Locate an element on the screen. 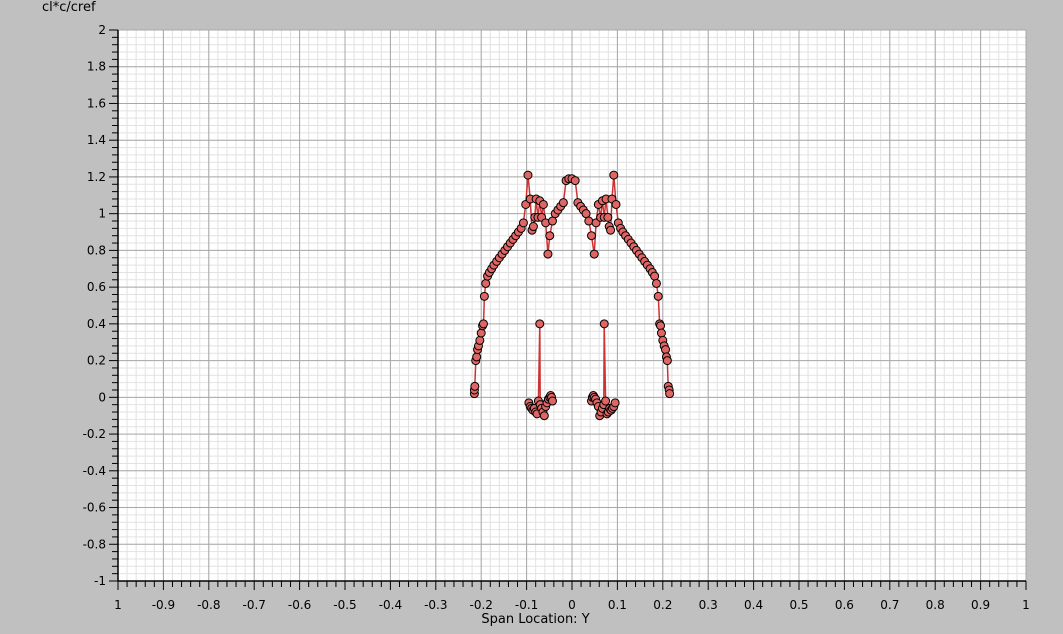  y-tick-label: 1.6 is located at coordinates (96, 103).